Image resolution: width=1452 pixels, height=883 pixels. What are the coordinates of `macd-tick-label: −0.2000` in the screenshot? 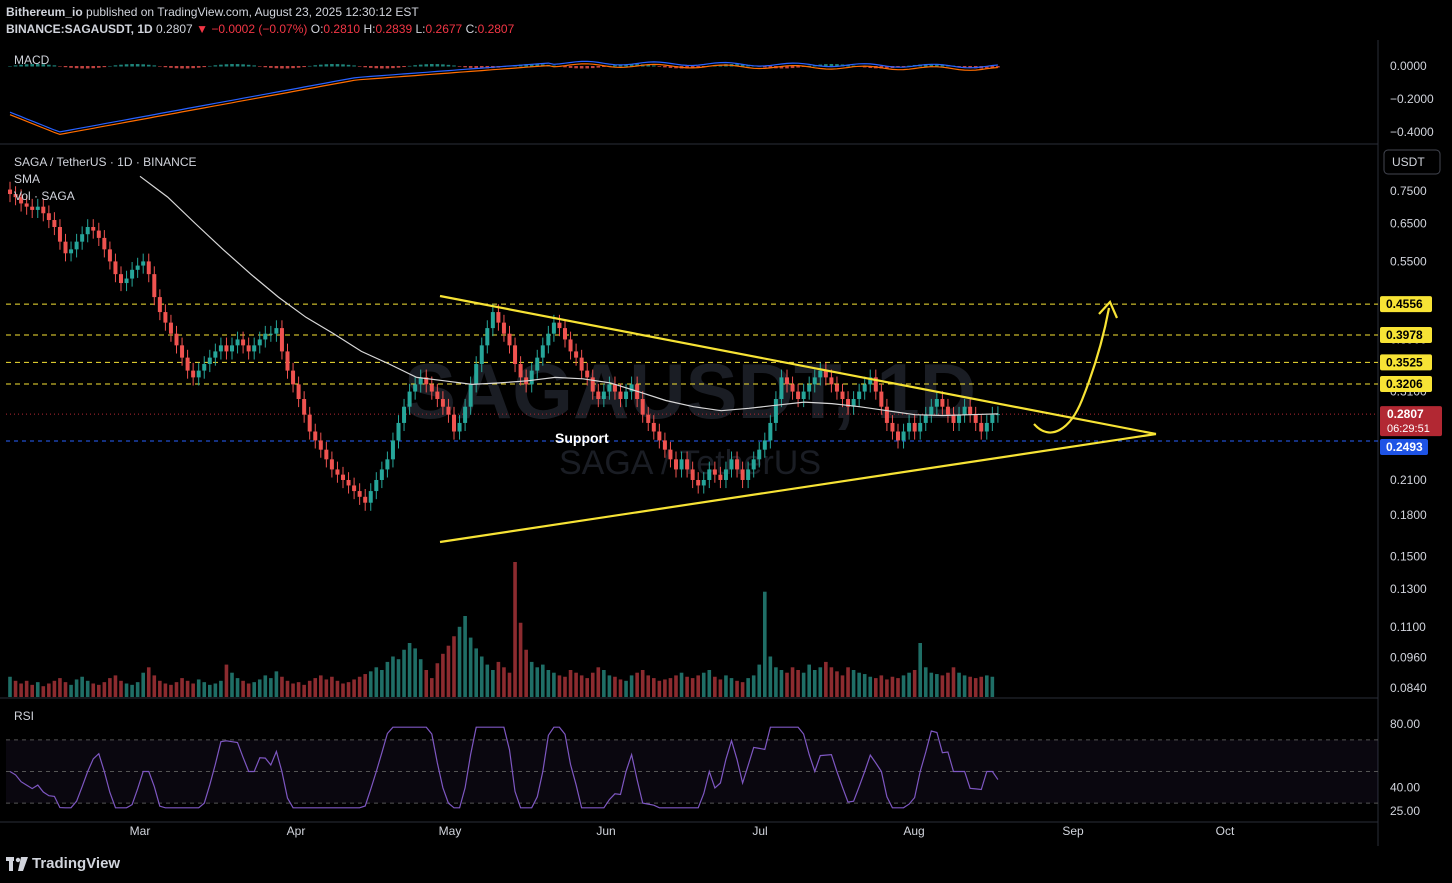 It's located at (1412, 99).